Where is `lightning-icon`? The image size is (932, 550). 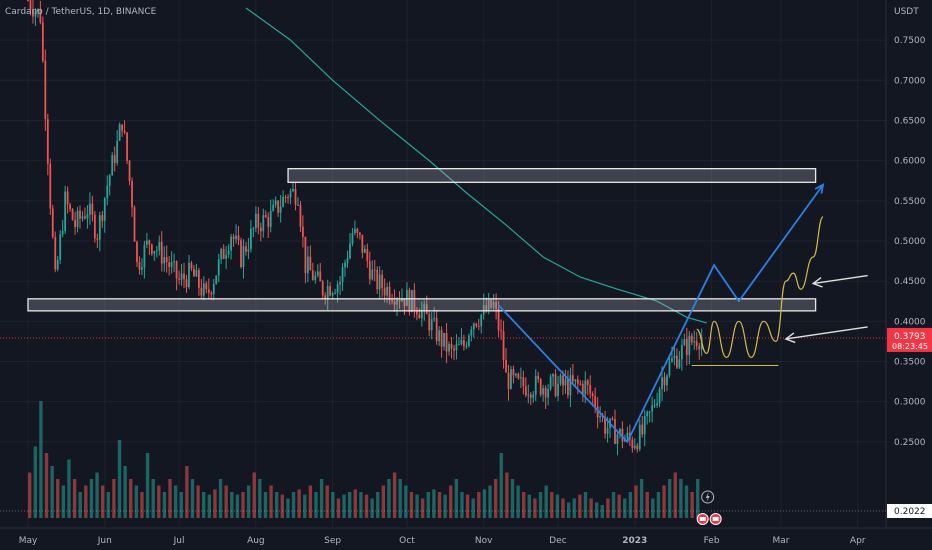
lightning-icon is located at coordinates (708, 497).